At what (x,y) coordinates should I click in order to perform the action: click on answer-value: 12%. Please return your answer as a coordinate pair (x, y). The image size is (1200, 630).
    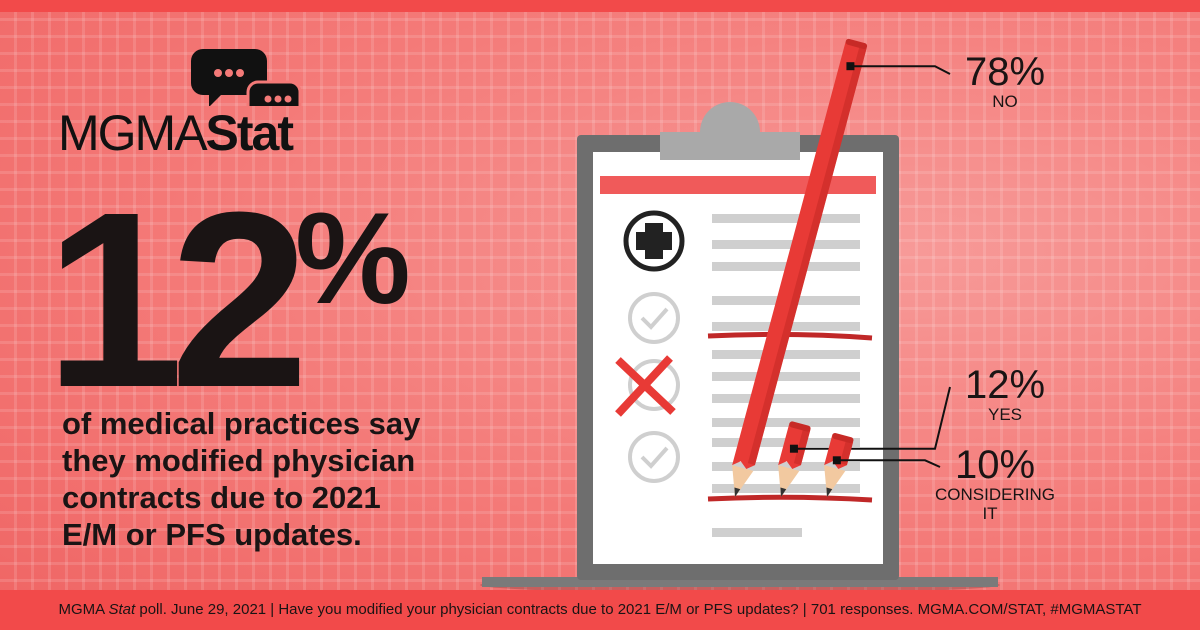
    Looking at the image, I should click on (1005, 385).